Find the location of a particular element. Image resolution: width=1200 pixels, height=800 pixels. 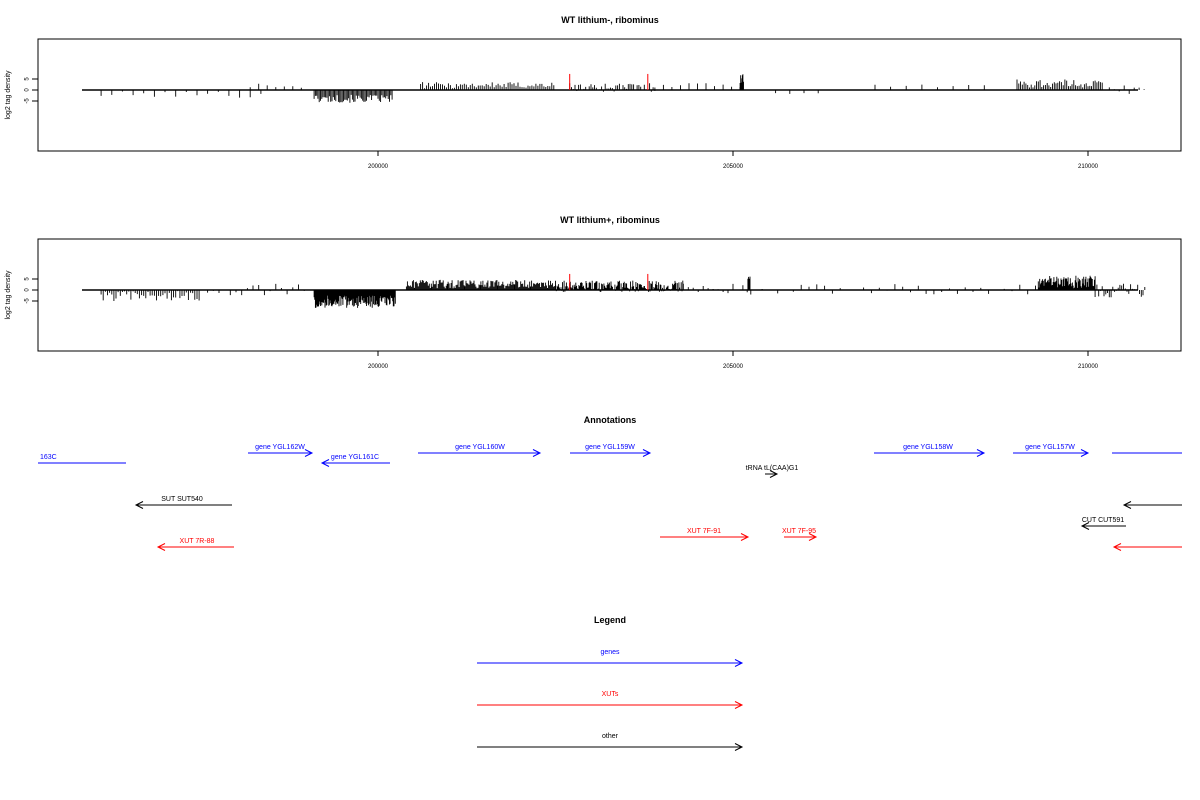

annotation-arrow: tRNA tL(CAA)G1 is located at coordinates (772, 471).